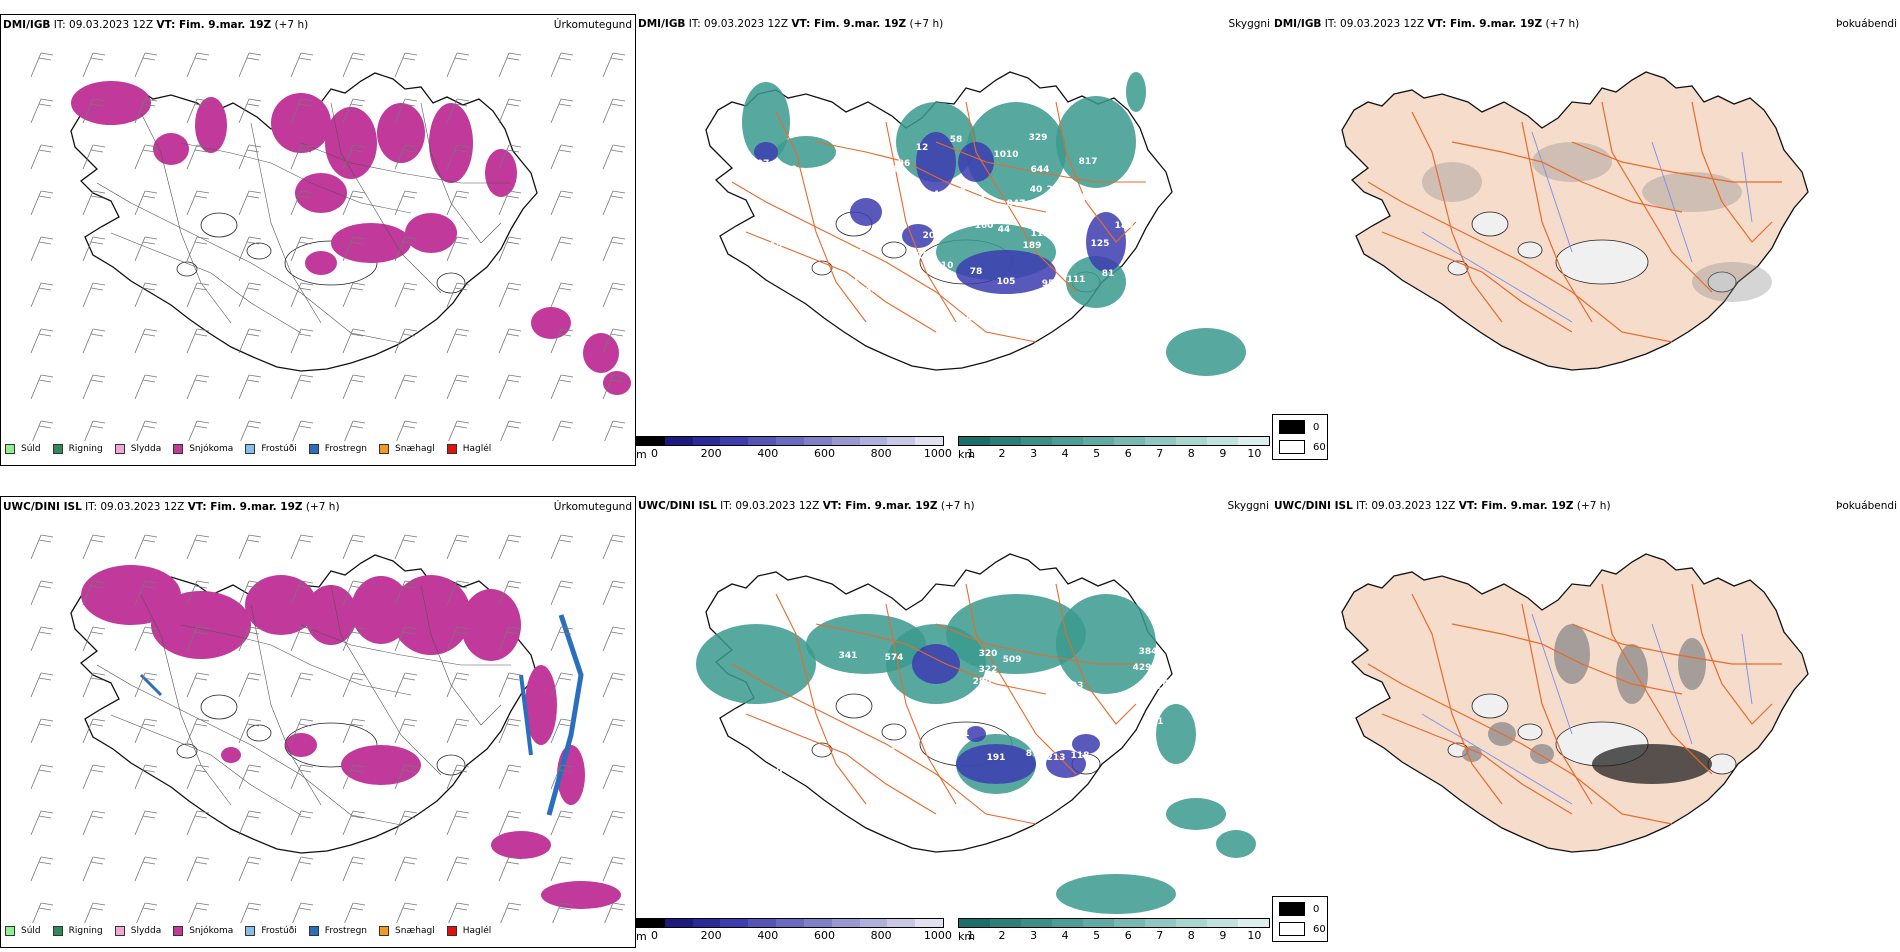 The image size is (1900, 952). Describe the element at coordinates (996, 758) in the screenshot. I see `cloud-base-value: 191` at that location.